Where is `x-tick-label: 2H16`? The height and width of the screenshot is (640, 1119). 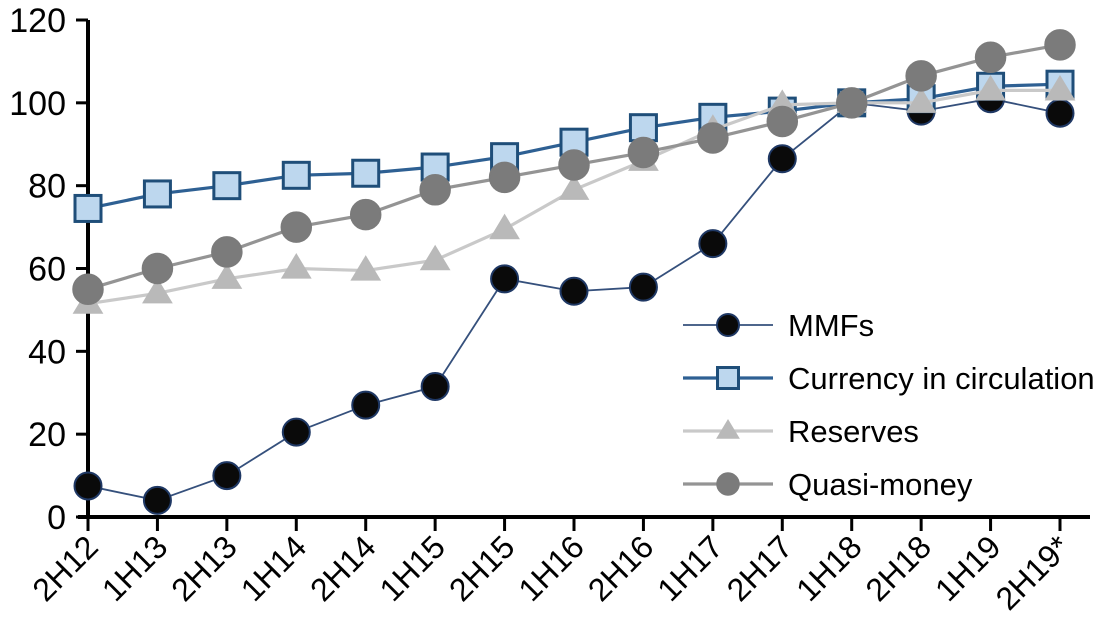
x-tick-label: 2H16 is located at coordinates (621, 568).